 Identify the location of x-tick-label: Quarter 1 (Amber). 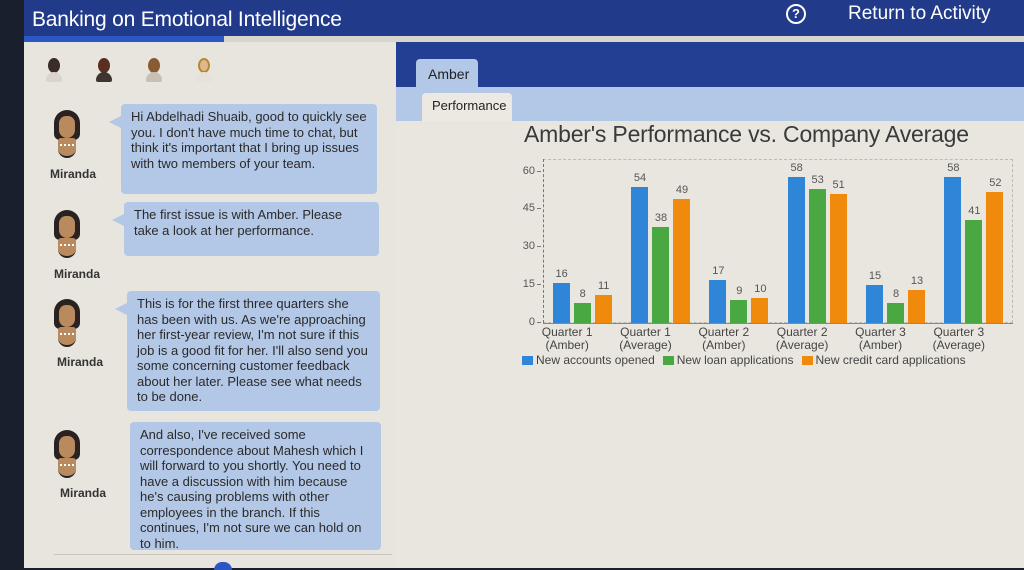
(567, 338).